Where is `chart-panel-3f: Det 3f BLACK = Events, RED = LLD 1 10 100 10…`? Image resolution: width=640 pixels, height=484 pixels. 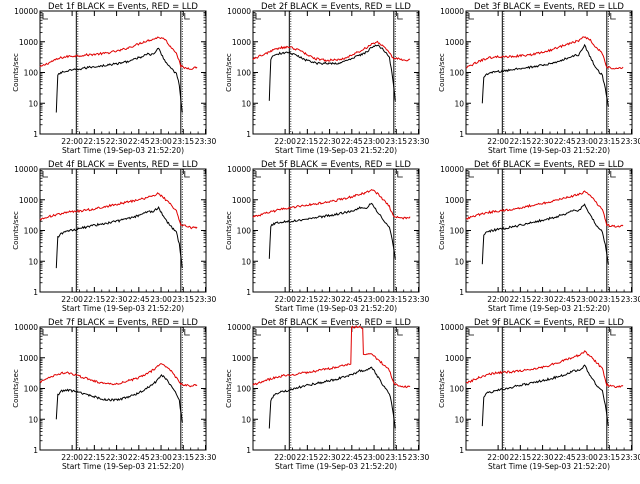 chart-panel-3f: Det 3f BLACK = Events, RED = LLD 1 10 100 10… is located at coordinates (539, 78).